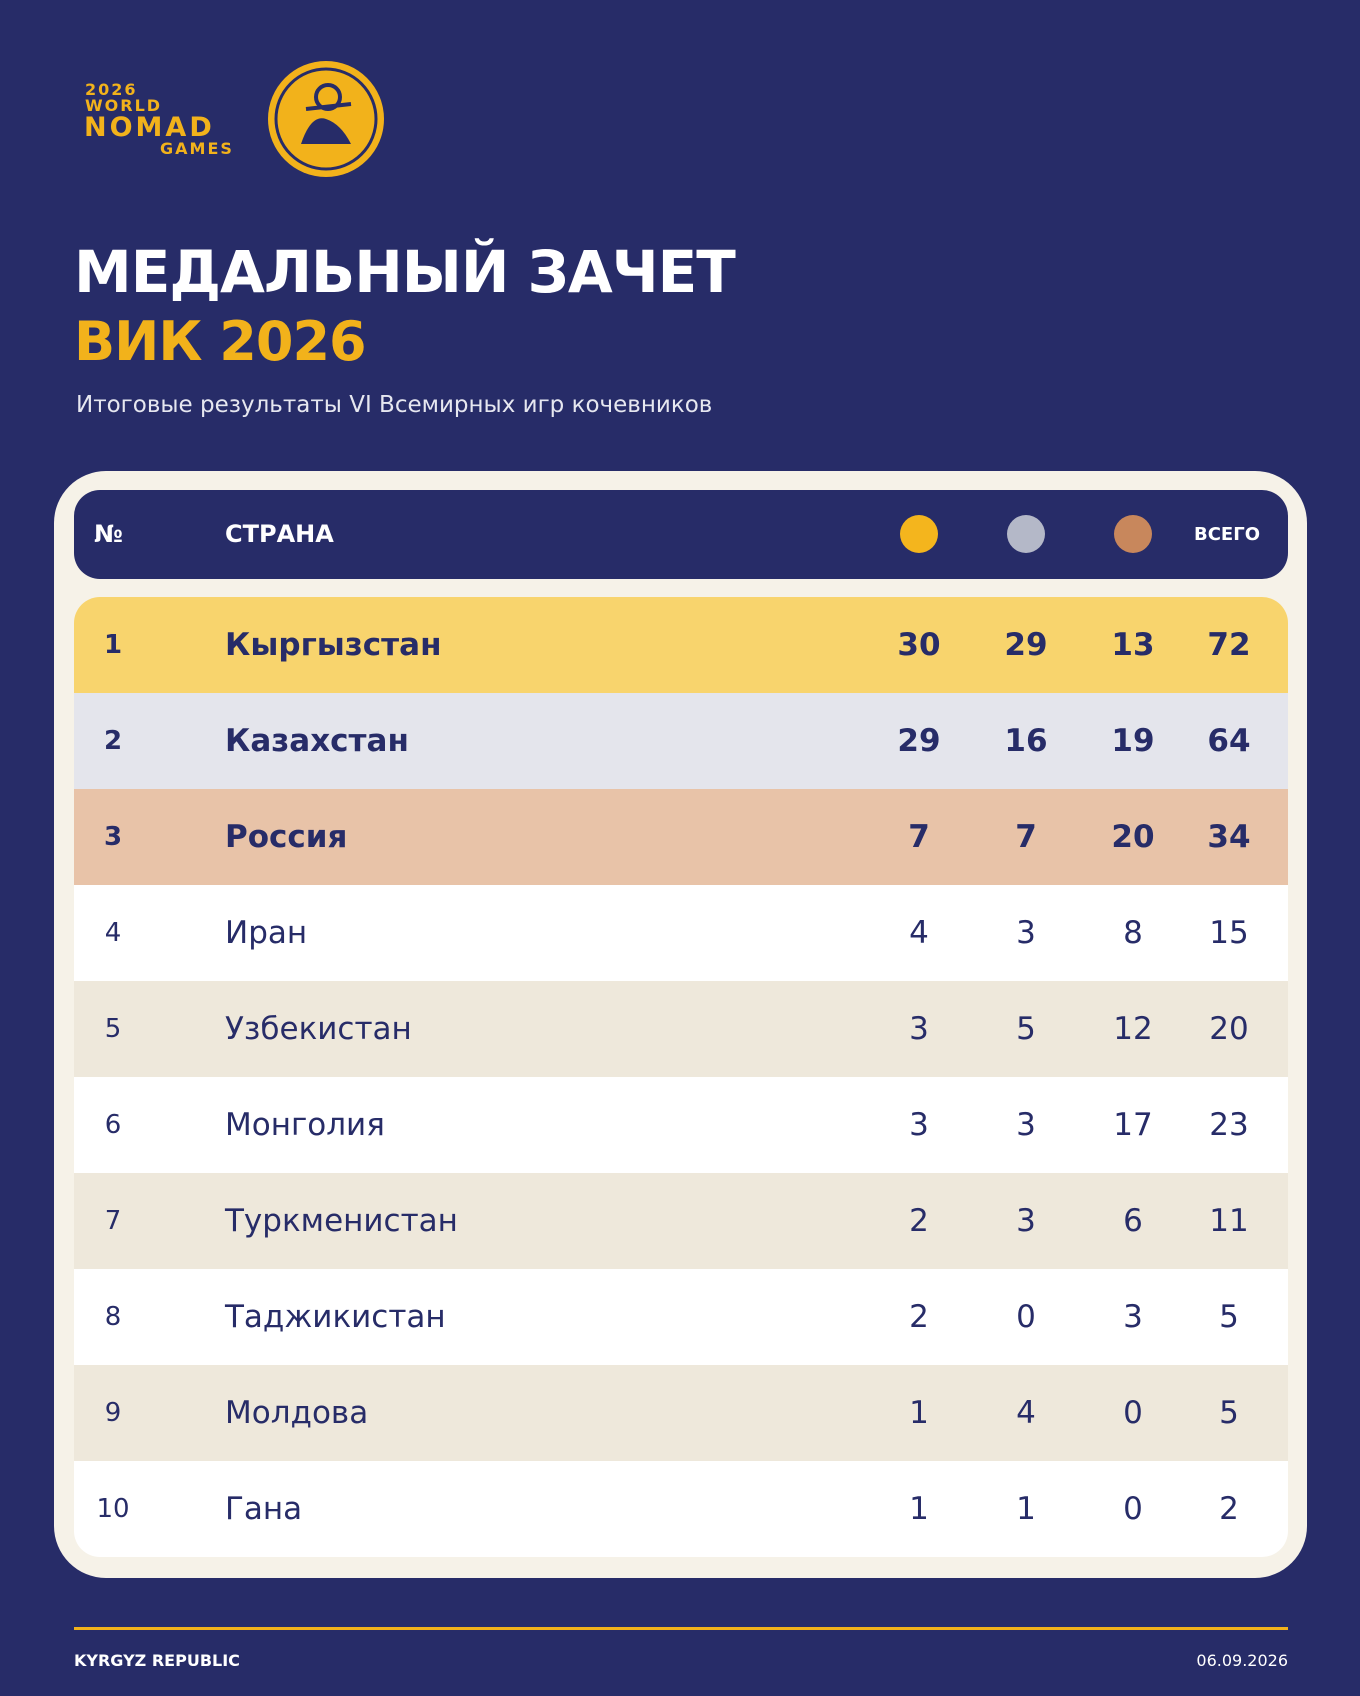  Describe the element at coordinates (681, 1317) in the screenshot. I see `table-row: 8 Таджикистан 2 0 3 5` at that location.